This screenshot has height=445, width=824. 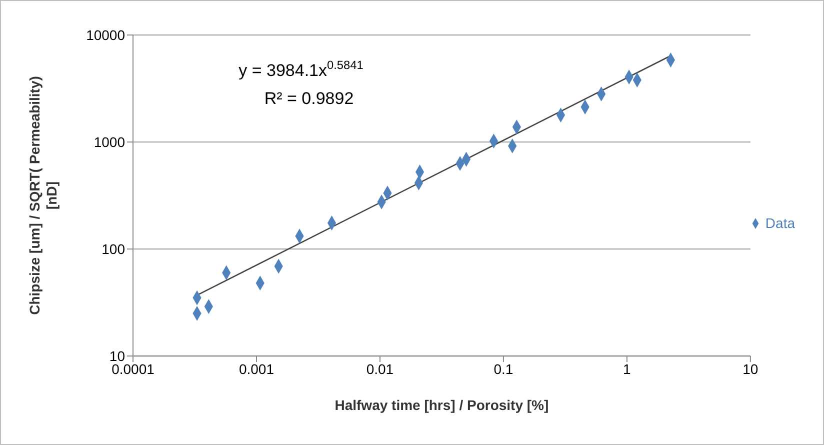 What do you see at coordinates (43, 195) in the screenshot?
I see `y-axis-title: Chipsize [um] / SQRT( Permeability) [nD]` at bounding box center [43, 195].